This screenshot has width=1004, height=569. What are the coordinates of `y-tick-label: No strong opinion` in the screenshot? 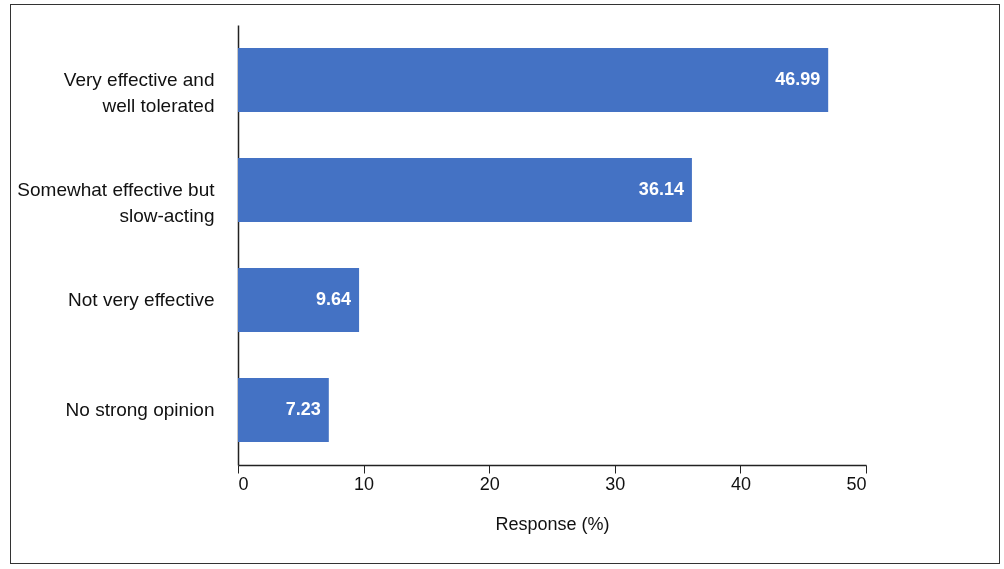 It's located at (140, 409).